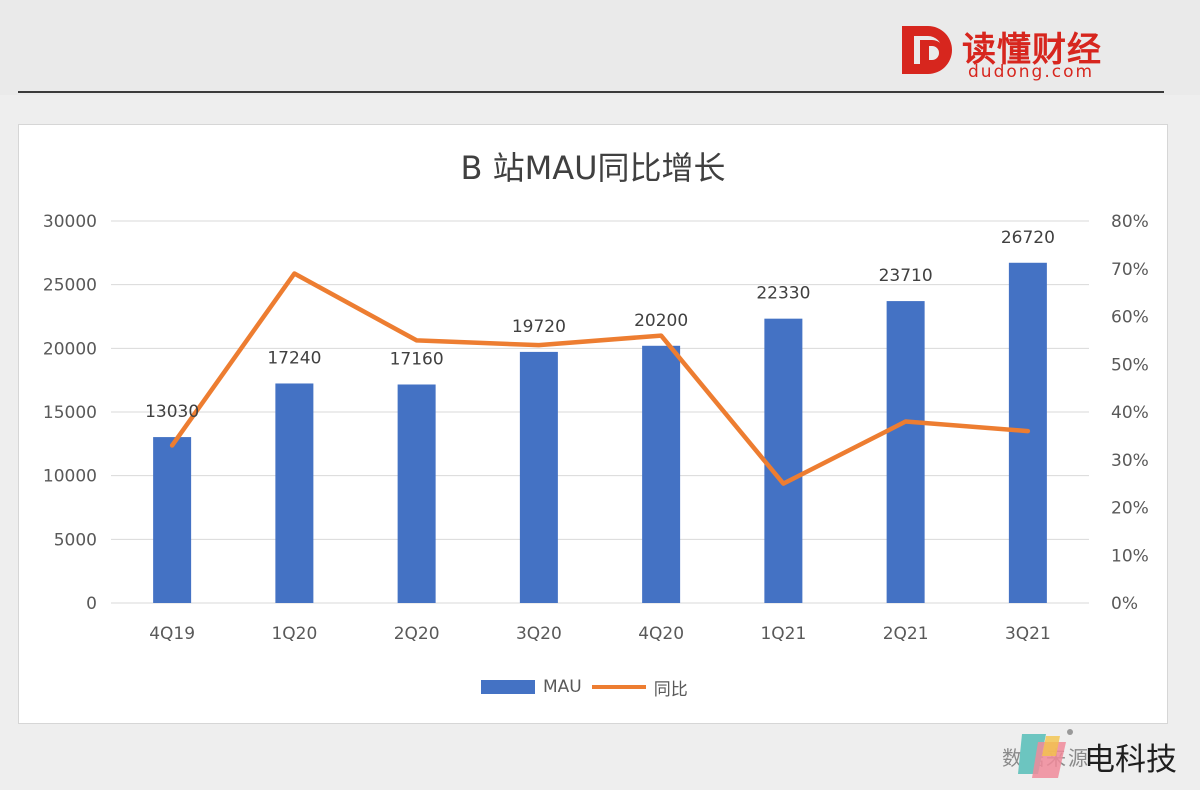 Image resolution: width=1200 pixels, height=790 pixels. I want to click on dd-logo-icon, so click(927, 50).